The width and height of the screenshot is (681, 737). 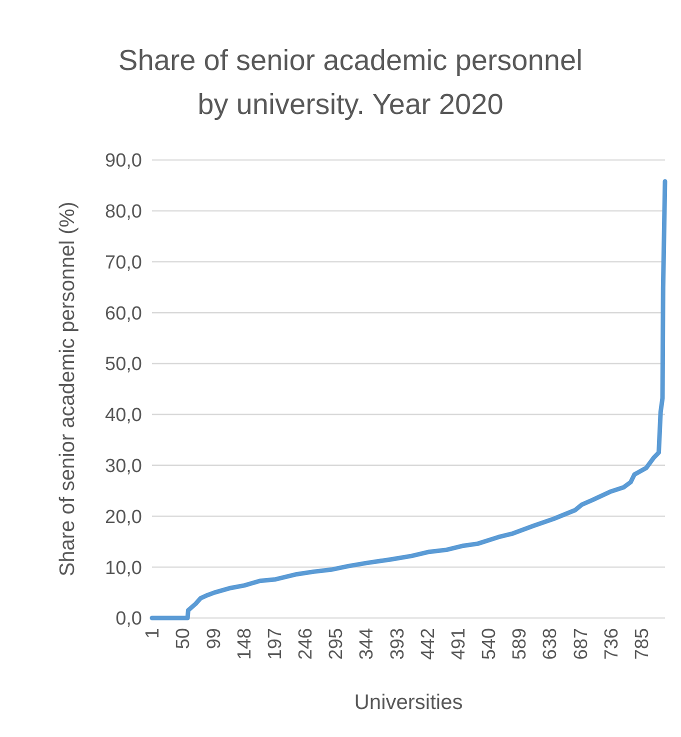 I want to click on chart-title: Share of senior academic personnel by university. Year 2020, so click(x=350, y=83).